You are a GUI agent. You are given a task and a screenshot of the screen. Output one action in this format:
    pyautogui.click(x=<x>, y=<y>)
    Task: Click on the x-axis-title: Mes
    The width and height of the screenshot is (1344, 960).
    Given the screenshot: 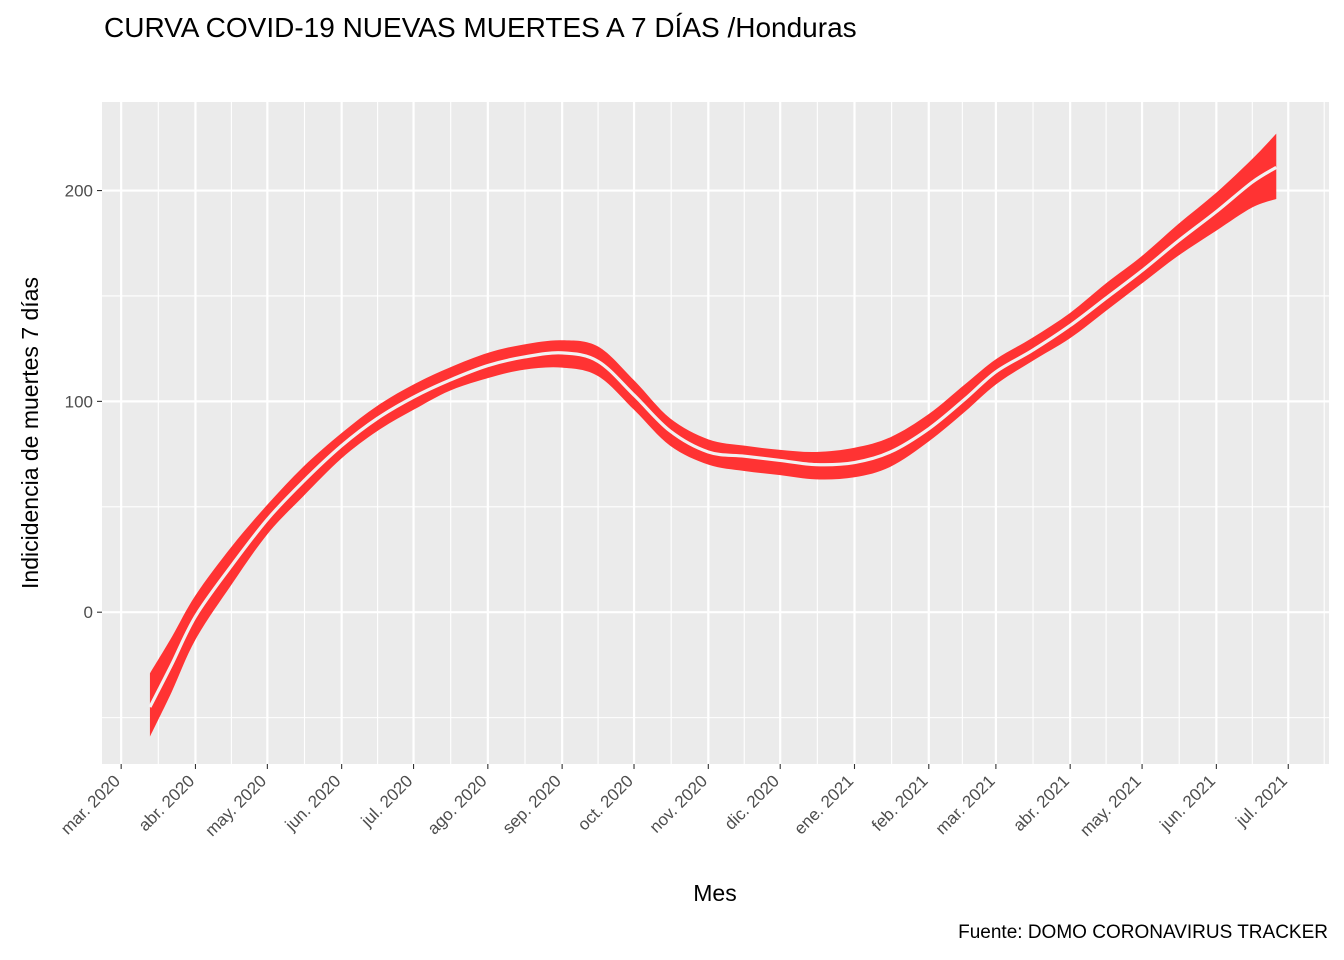 What is the action you would take?
    pyautogui.click(x=714, y=893)
    